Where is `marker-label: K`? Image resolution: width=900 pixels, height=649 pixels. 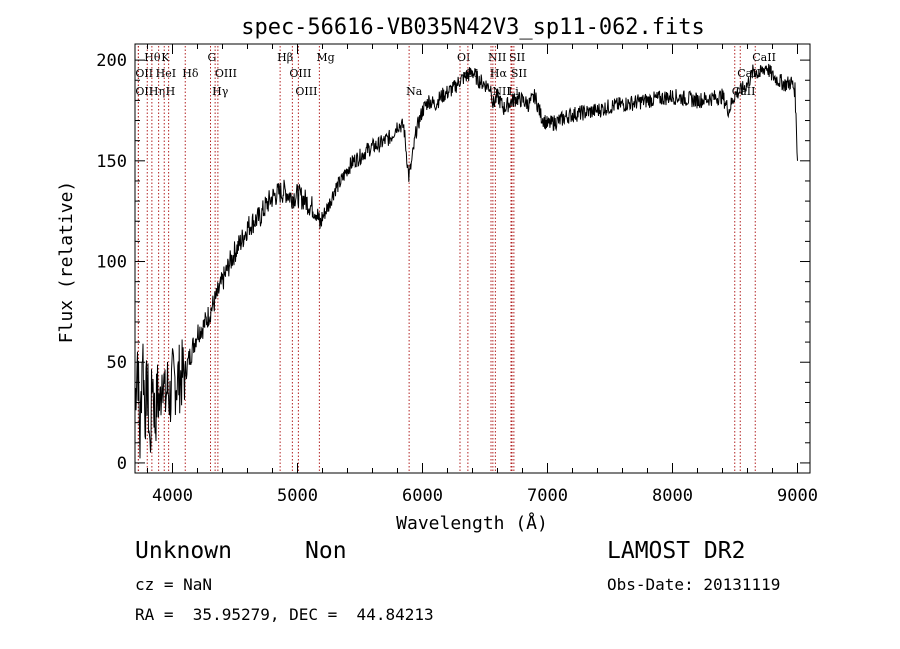 marker-label: K is located at coordinates (165, 57).